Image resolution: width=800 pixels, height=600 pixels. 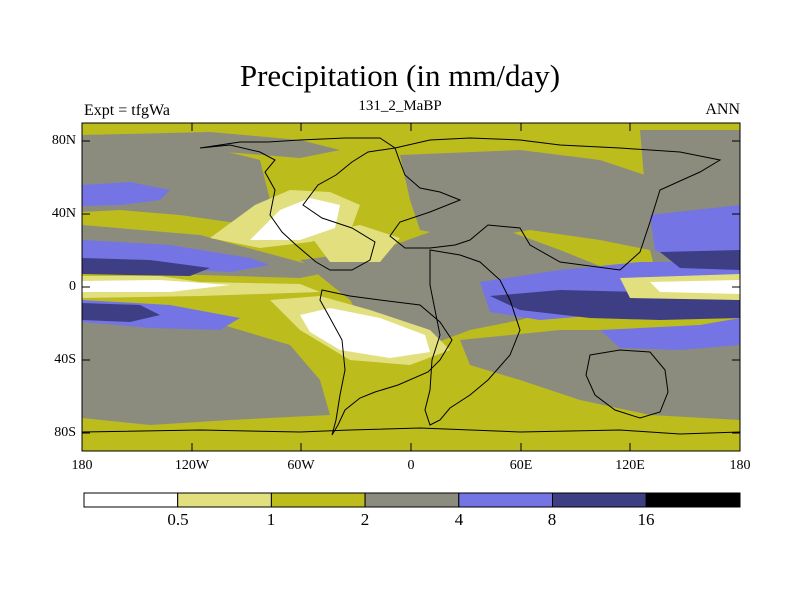 I want to click on blue-north-pacific-storm, so click(x=126, y=194).